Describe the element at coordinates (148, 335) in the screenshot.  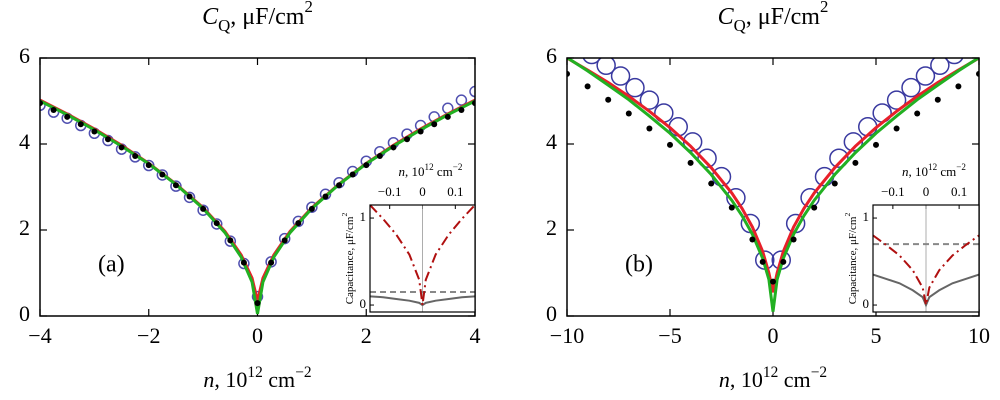
I see `x-tick-label: −2` at that location.